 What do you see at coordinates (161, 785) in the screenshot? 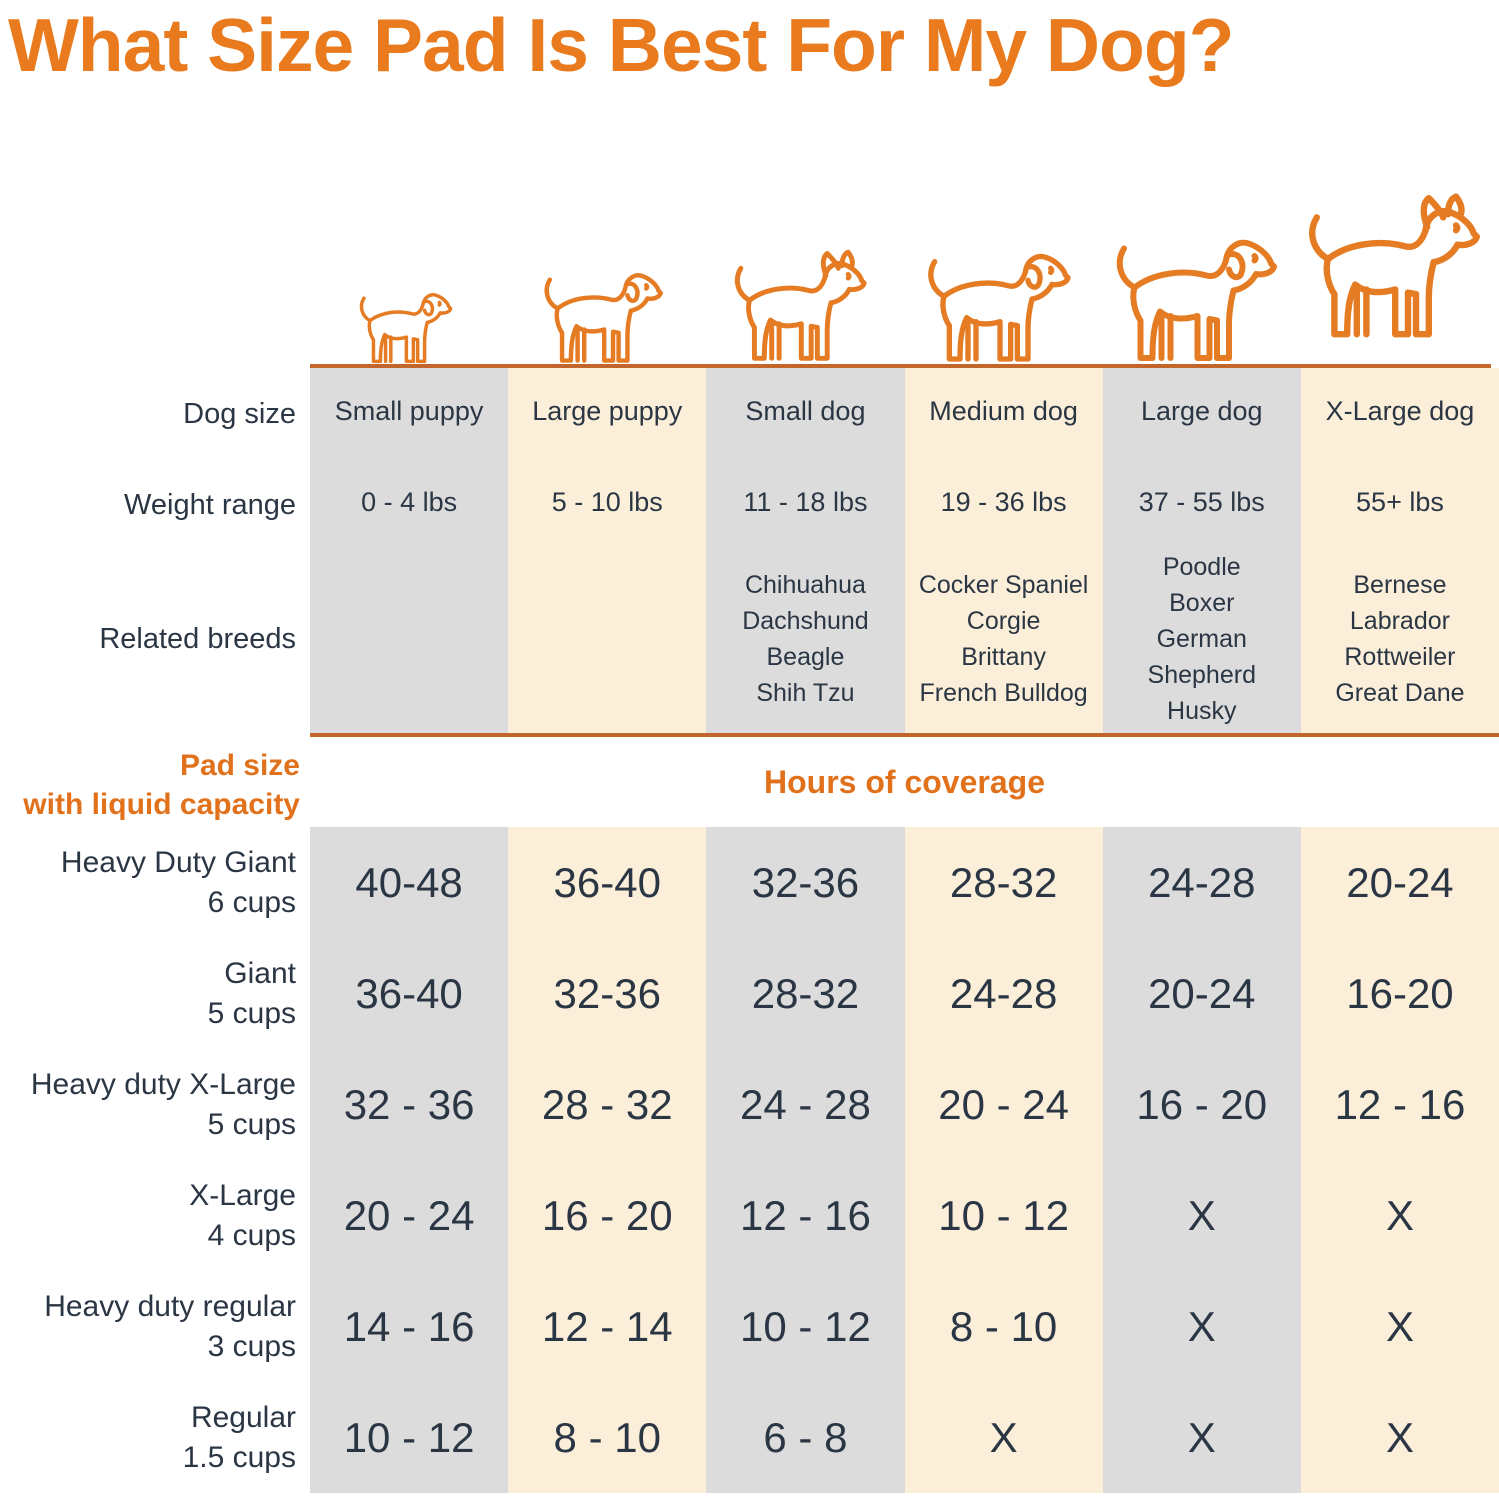
I see `pad-size-section-label: Pad size with liquid capacity` at bounding box center [161, 785].